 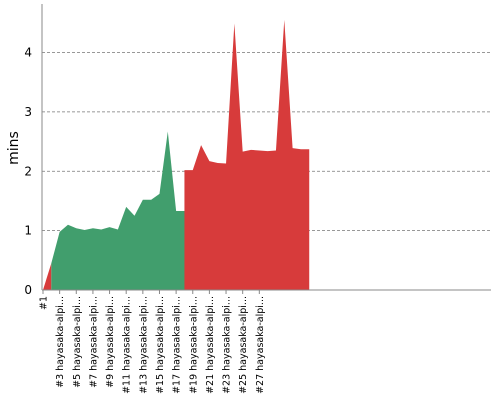 What do you see at coordinates (28, 231) in the screenshot?
I see `y-tick-label-1: 1` at bounding box center [28, 231].